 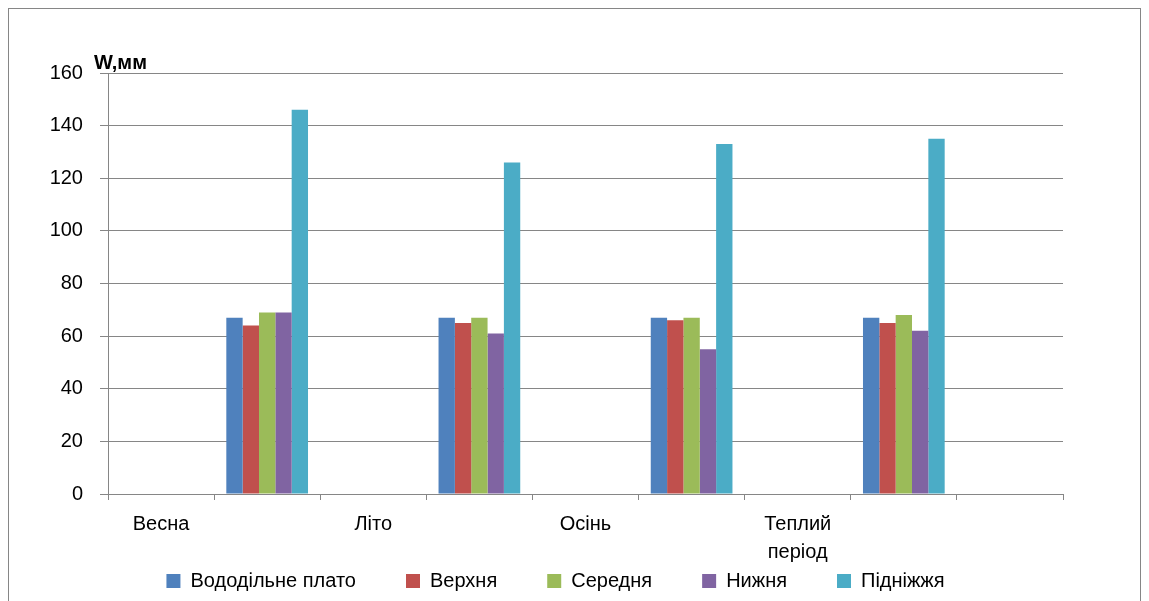 What do you see at coordinates (612, 579) in the screenshot?
I see `legend-label: Середня` at bounding box center [612, 579].